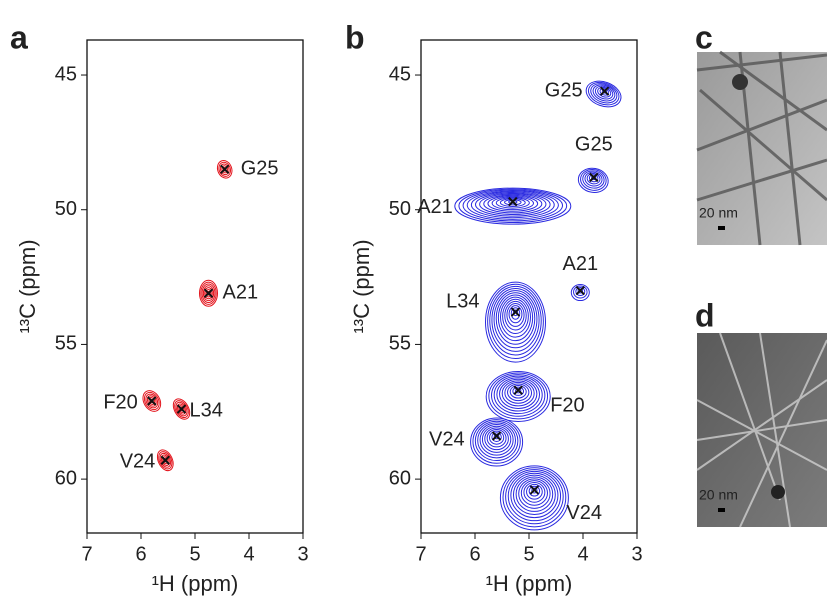 This screenshot has width=827, height=610. Describe the element at coordinates (705, 315) in the screenshot. I see `panel-label: d` at that location.